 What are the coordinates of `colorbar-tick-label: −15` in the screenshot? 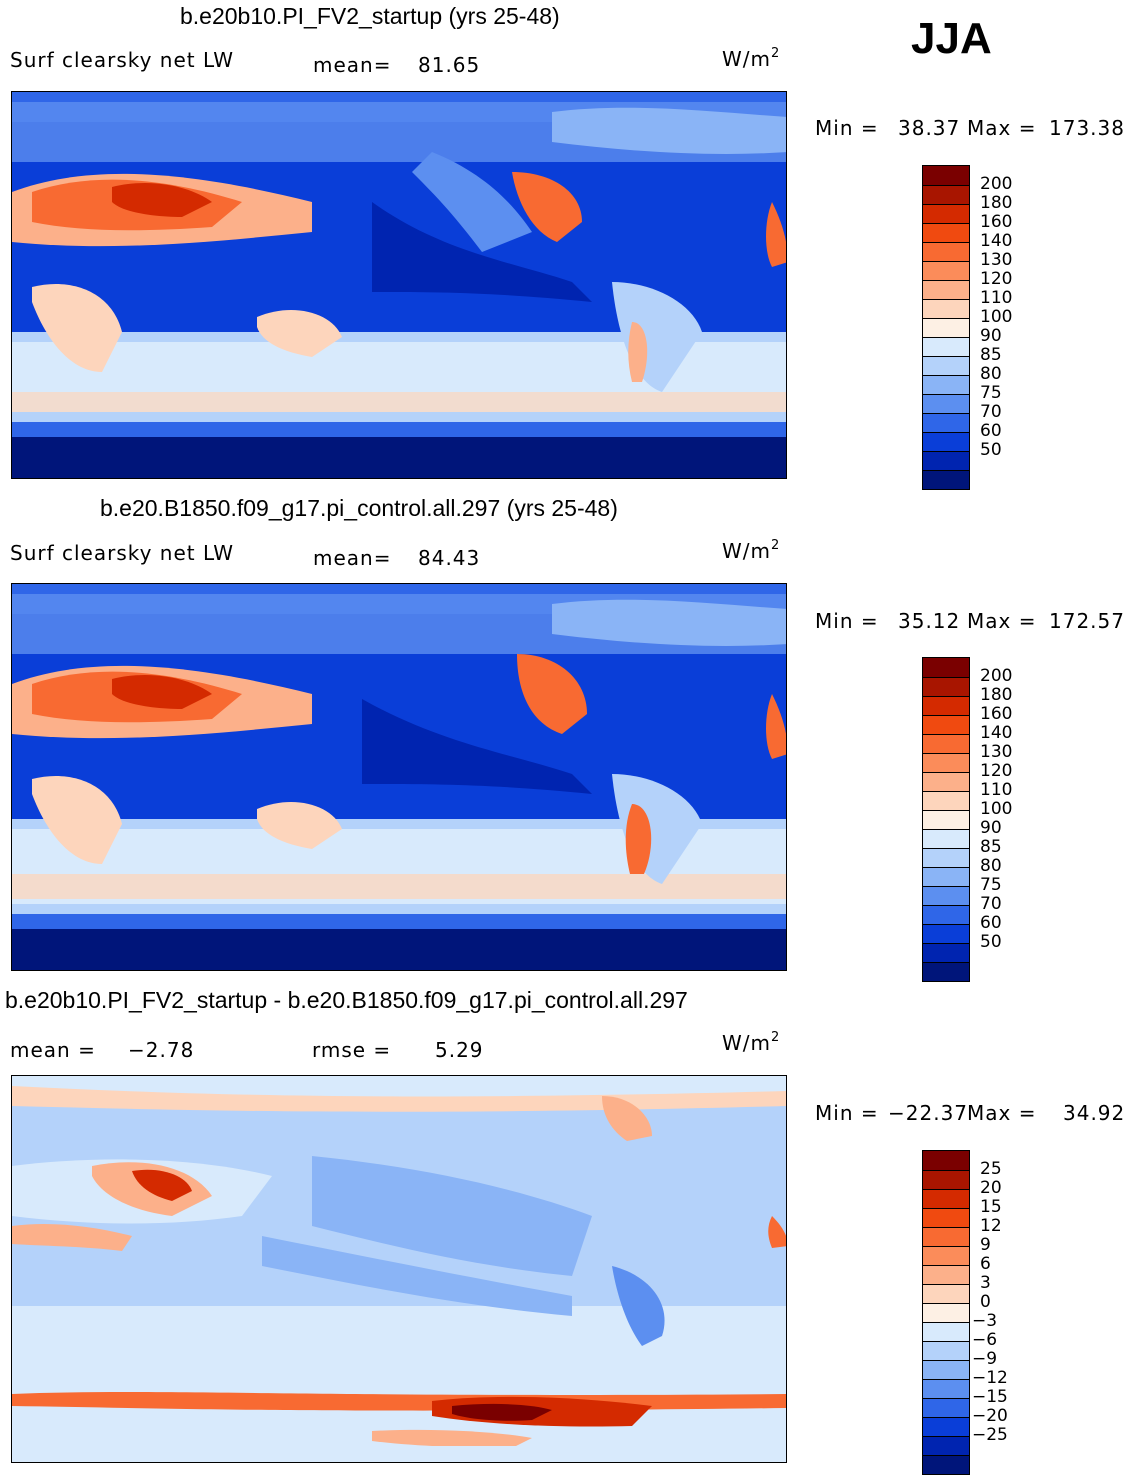 It's located at (990, 1396).